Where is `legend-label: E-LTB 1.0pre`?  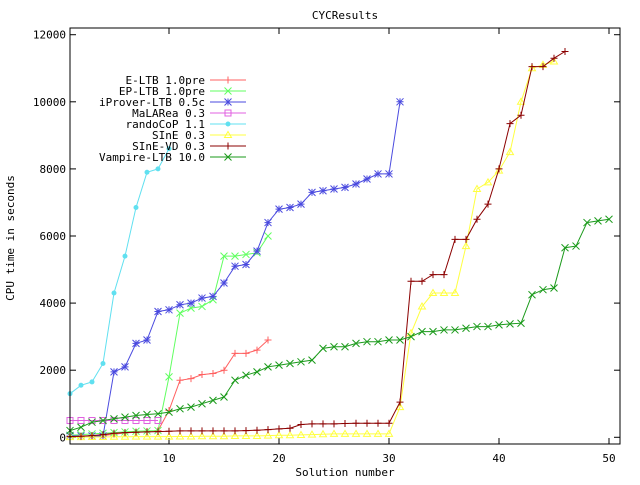
legend-label: E-LTB 1.0pre is located at coordinates (165, 80).